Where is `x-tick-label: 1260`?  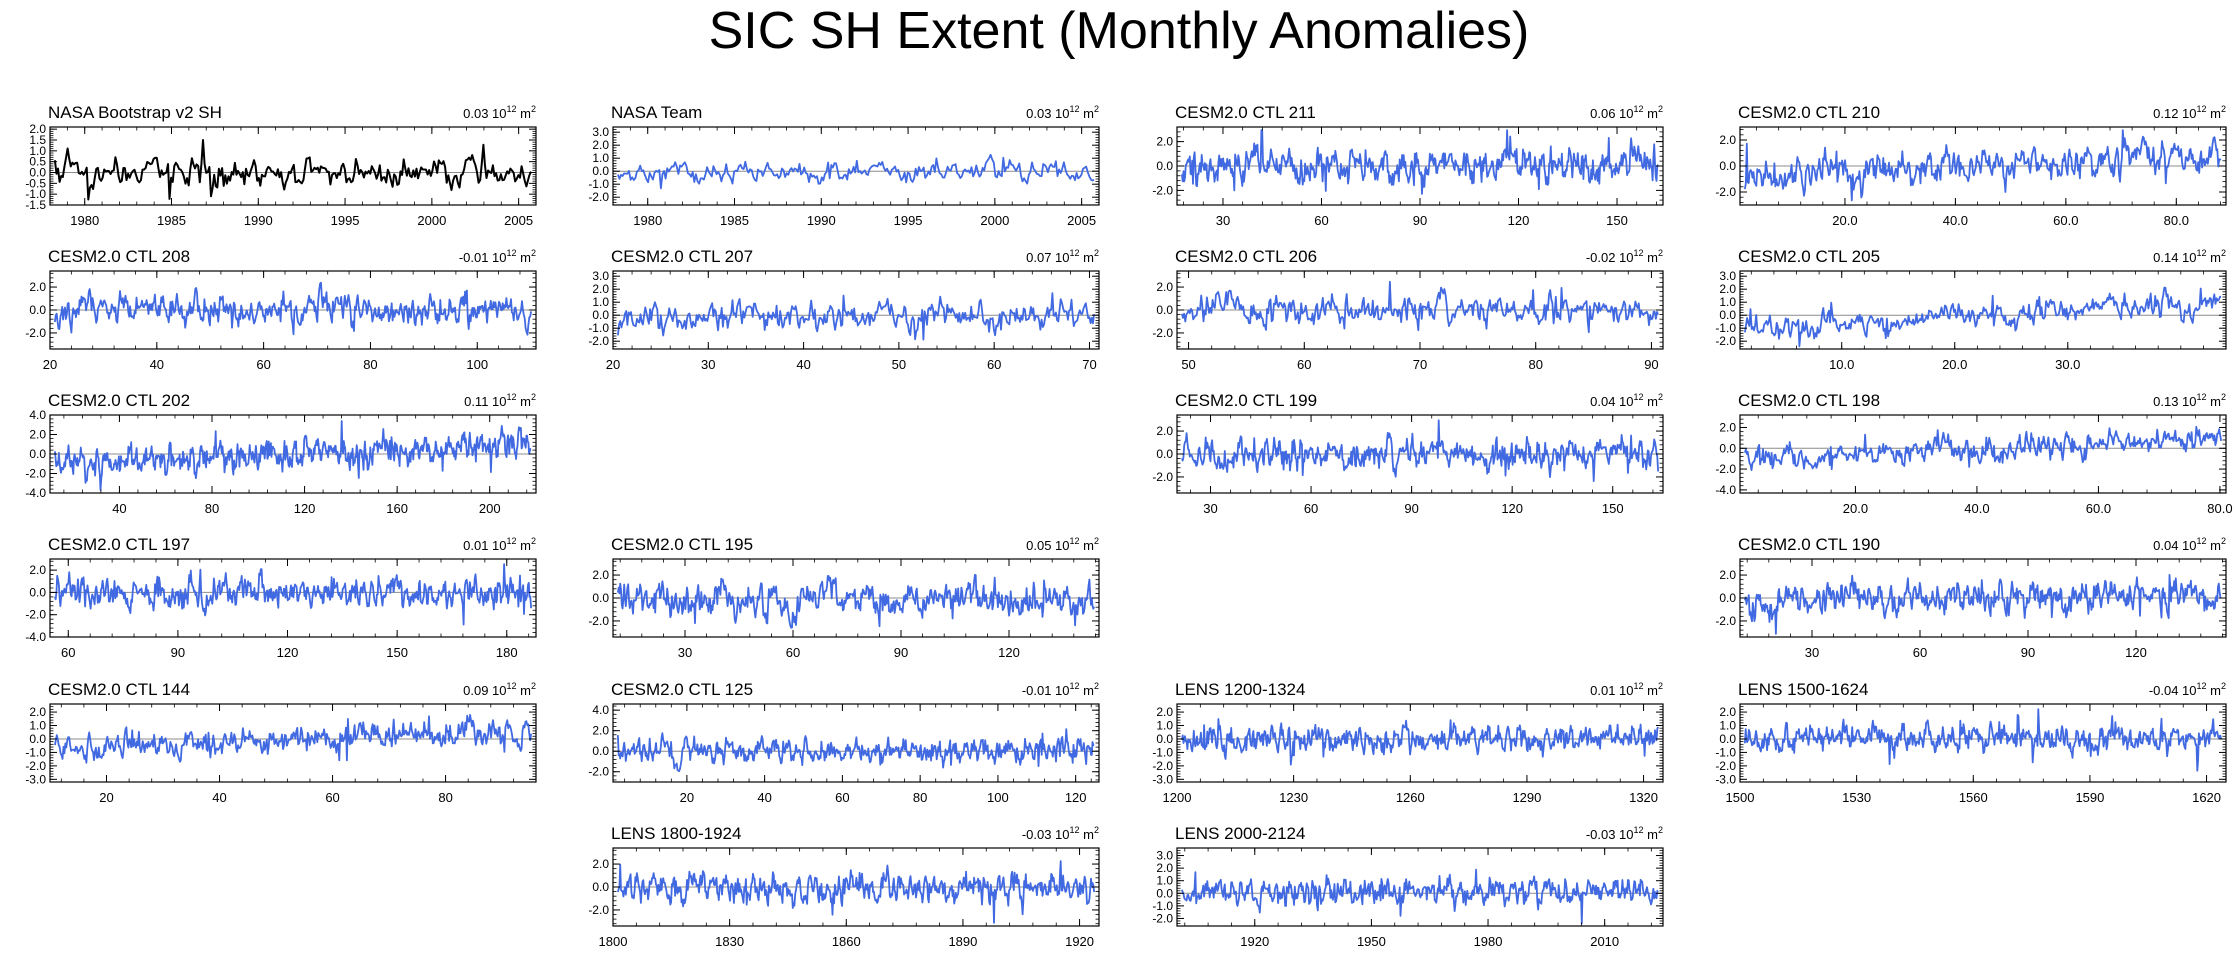 x-tick-label: 1260 is located at coordinates (1410, 797).